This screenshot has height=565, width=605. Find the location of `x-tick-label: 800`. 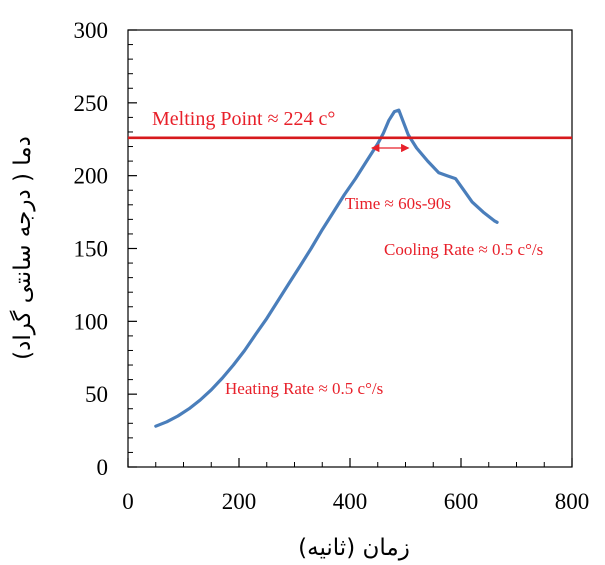

x-tick-label: 800 is located at coordinates (572, 501).